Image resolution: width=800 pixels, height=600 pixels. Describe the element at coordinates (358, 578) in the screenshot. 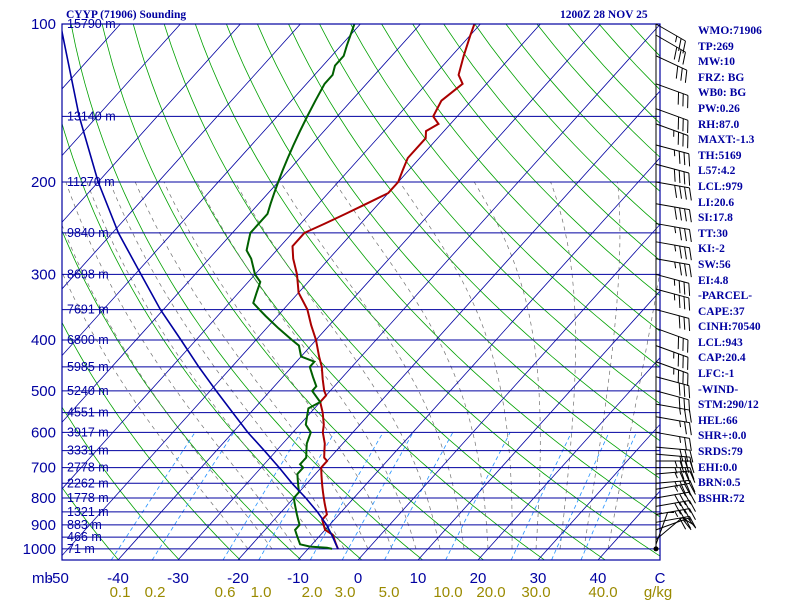

I see `temperature-tick-label: 0` at that location.